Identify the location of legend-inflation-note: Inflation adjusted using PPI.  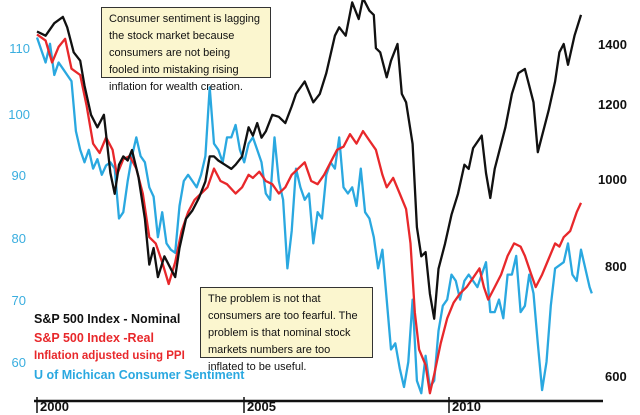
(109, 356).